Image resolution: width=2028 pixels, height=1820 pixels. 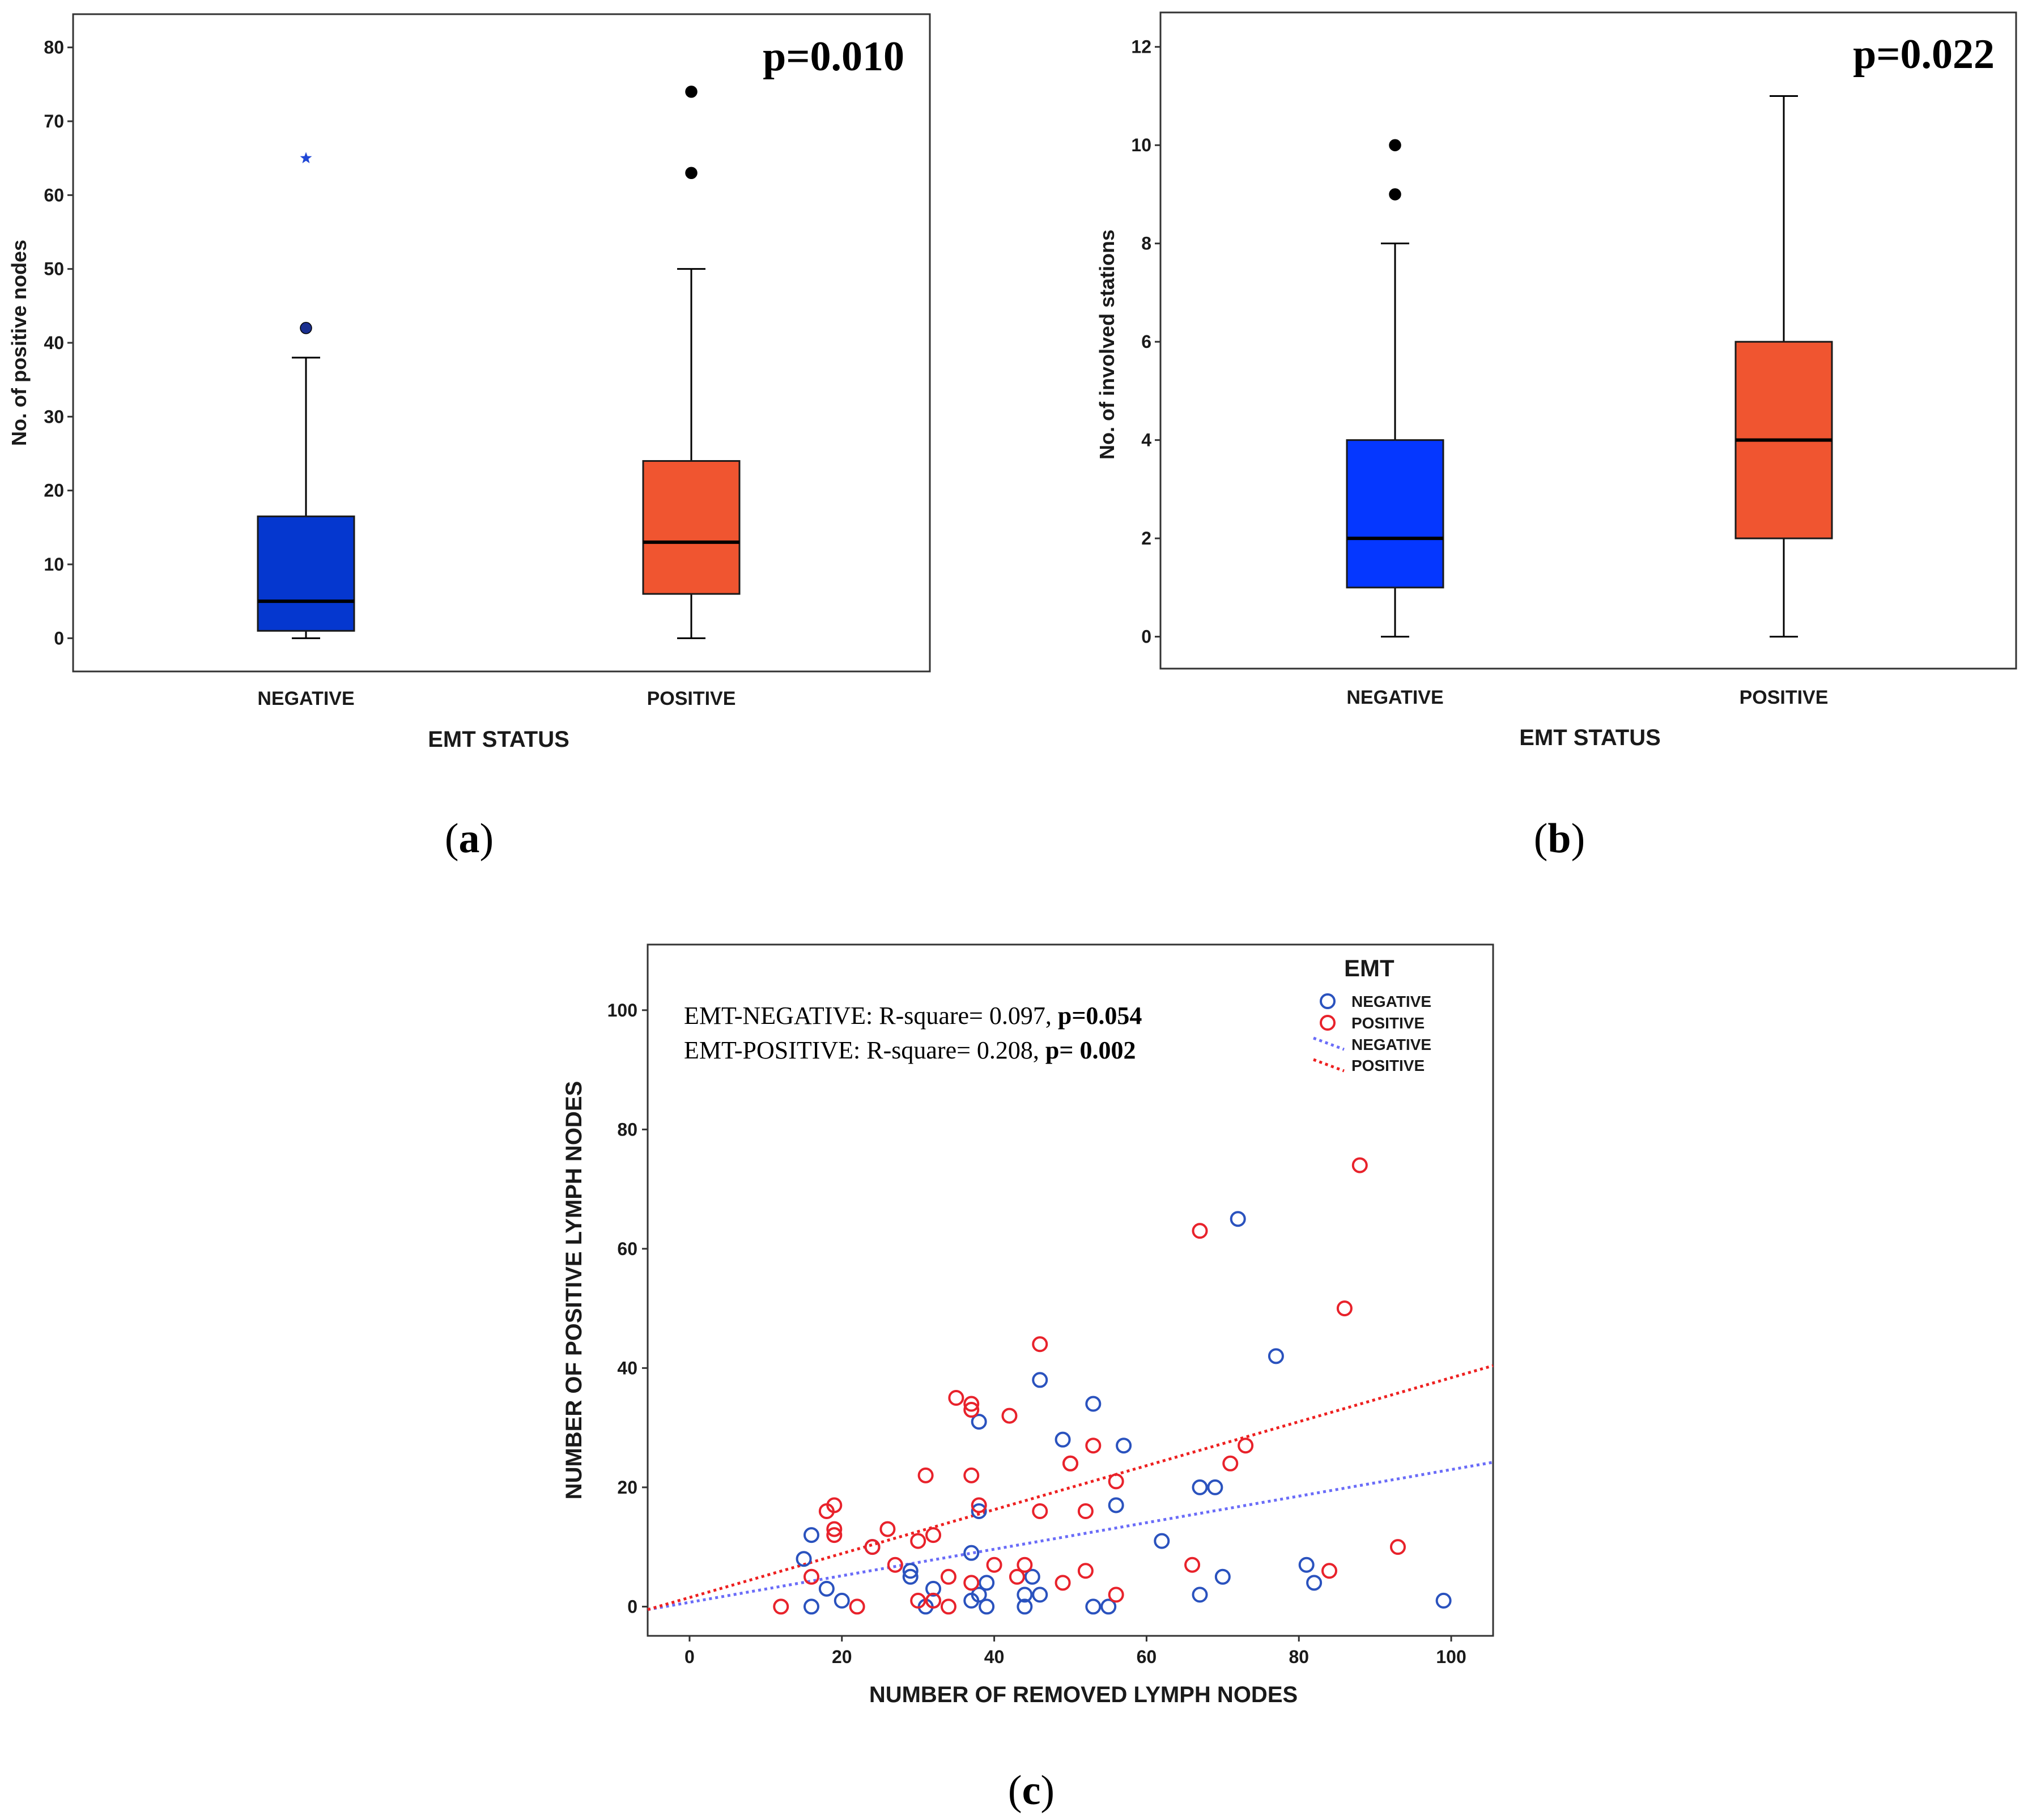 I want to click on legend-positive-marker-label: POSITIVE, so click(x=1388, y=1023).